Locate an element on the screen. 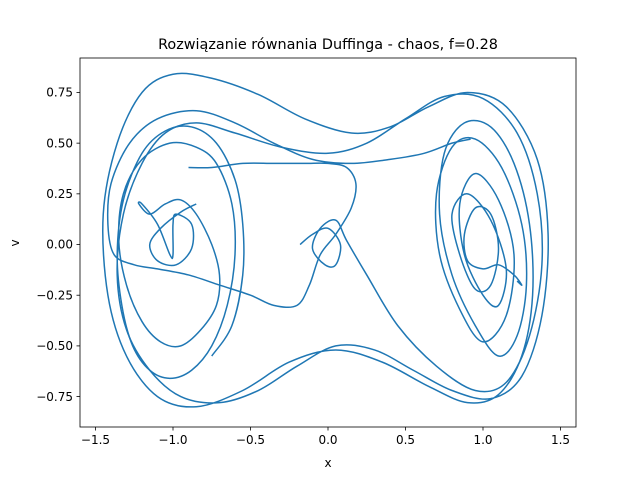 The width and height of the screenshot is (640, 480). y-axis-label: v is located at coordinates (15, 242).